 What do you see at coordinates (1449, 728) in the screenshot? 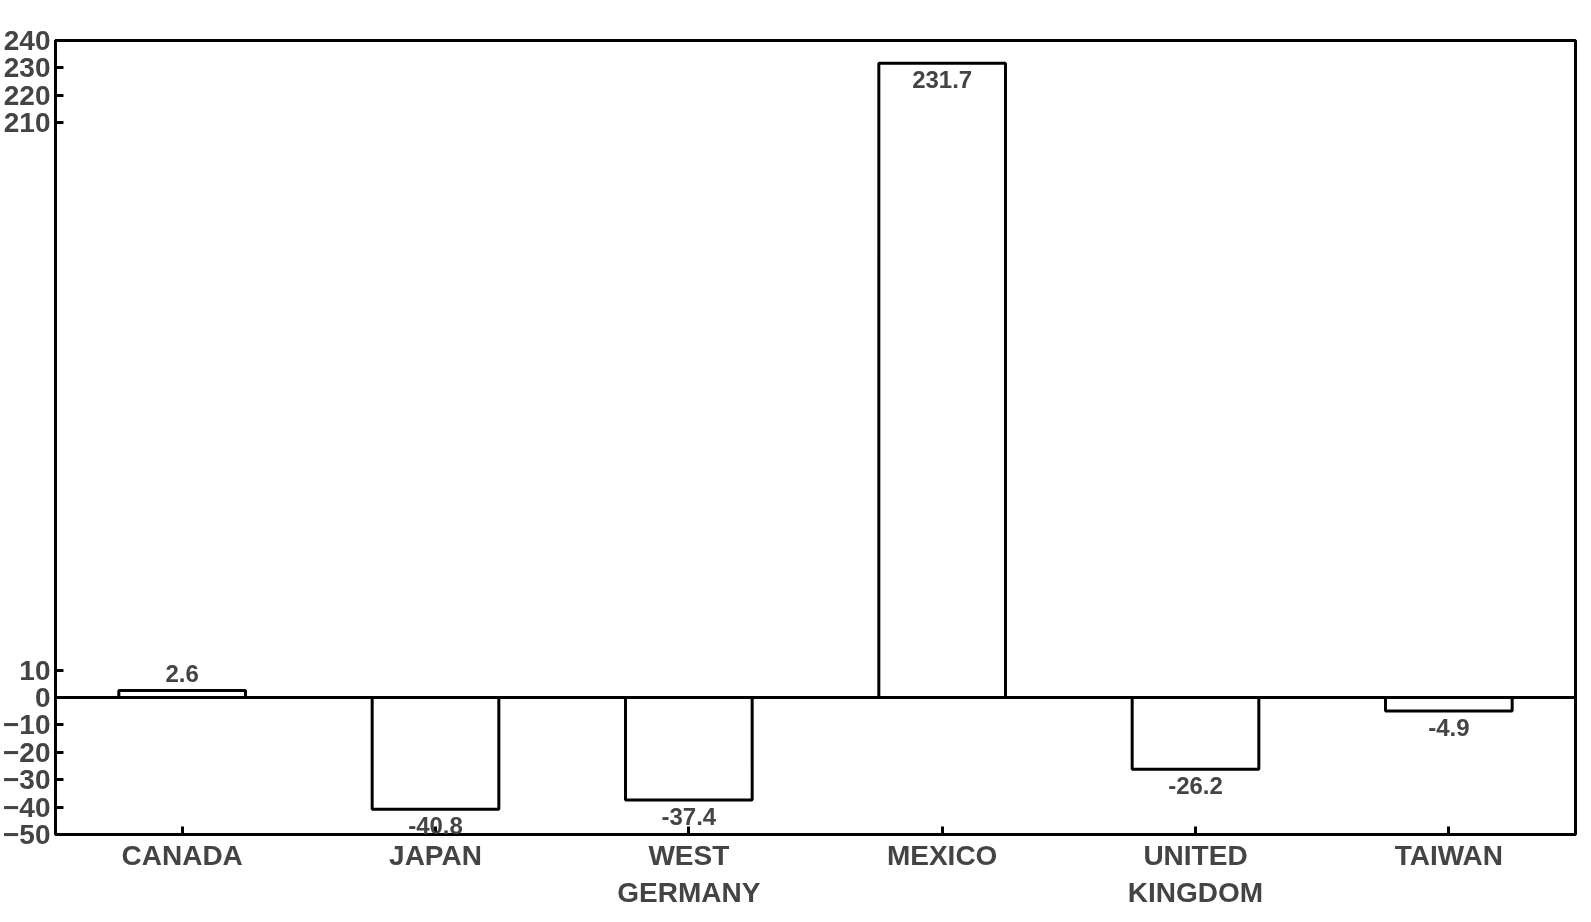
I see `data-label: -4.9` at bounding box center [1449, 728].